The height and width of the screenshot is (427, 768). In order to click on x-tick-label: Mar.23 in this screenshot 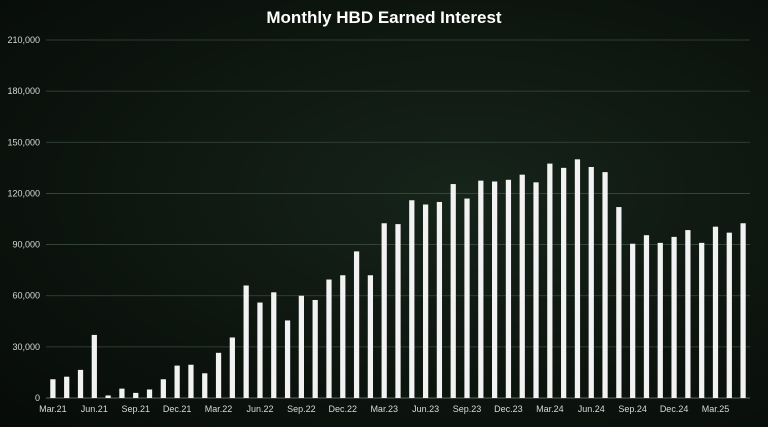, I will do `click(384, 409)`.